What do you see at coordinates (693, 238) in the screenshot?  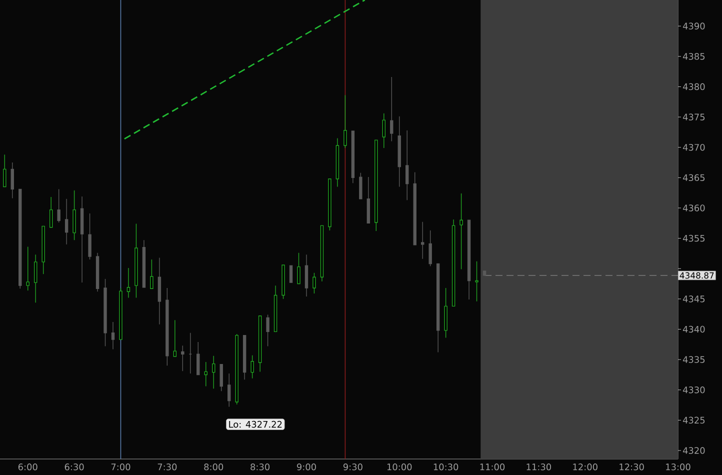 I see `y-tick-label: 4355` at bounding box center [693, 238].